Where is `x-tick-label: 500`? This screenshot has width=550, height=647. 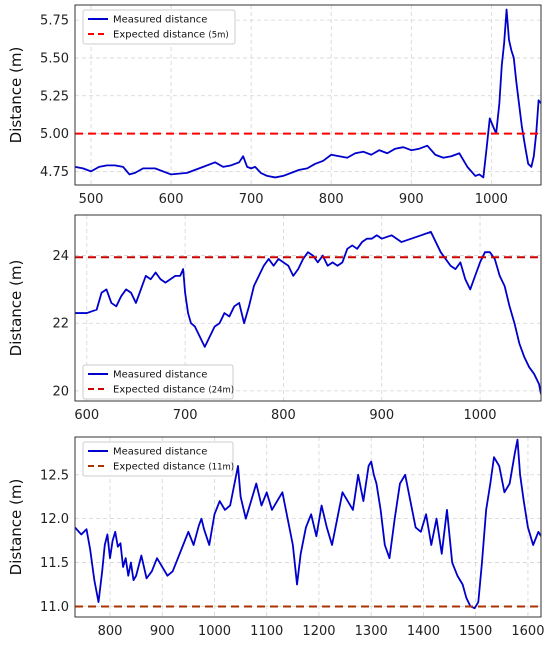 x-tick-label: 500 is located at coordinates (91, 199).